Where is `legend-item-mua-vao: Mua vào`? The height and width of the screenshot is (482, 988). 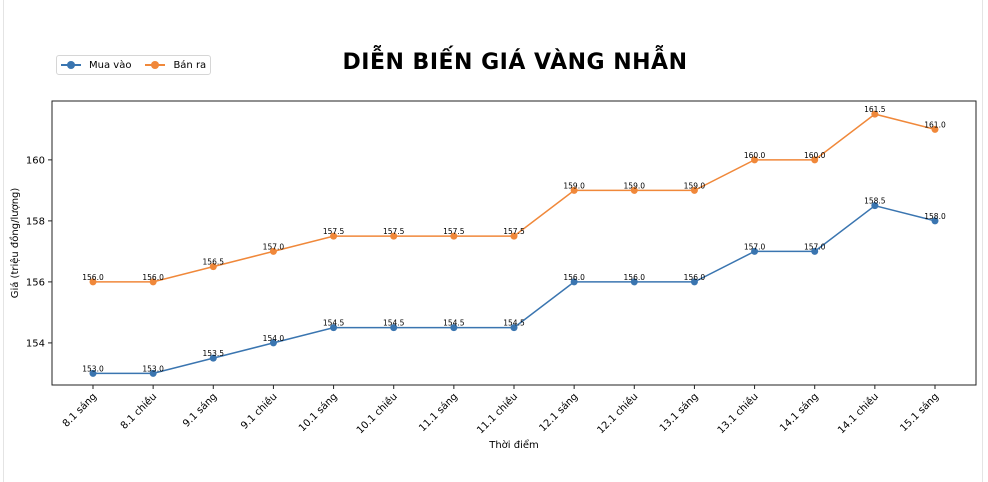 legend-item-mua-vao: Mua vào is located at coordinates (96, 65).